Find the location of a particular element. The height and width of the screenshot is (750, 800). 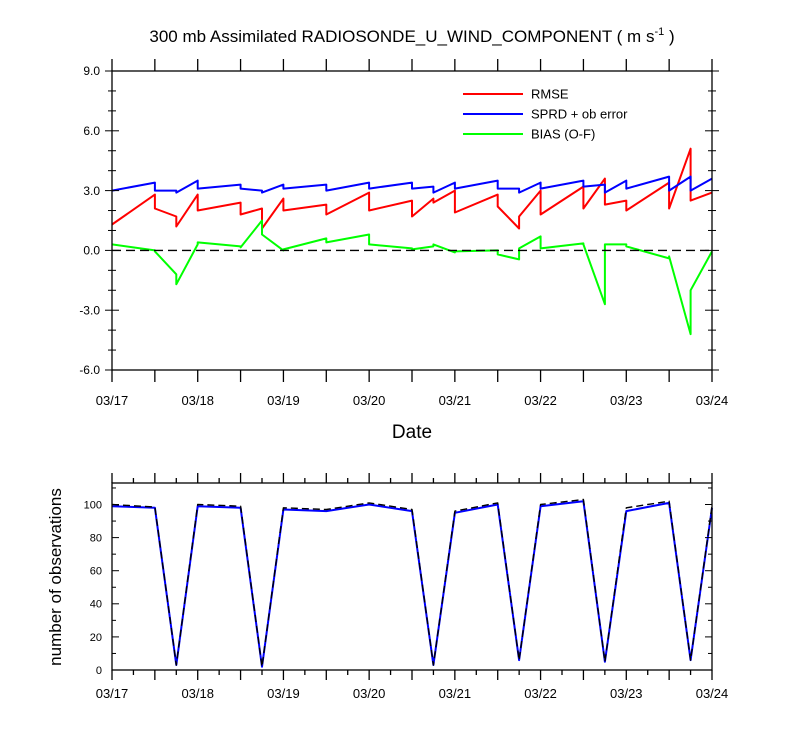

y-tick-label: 100 is located at coordinates (93, 505).